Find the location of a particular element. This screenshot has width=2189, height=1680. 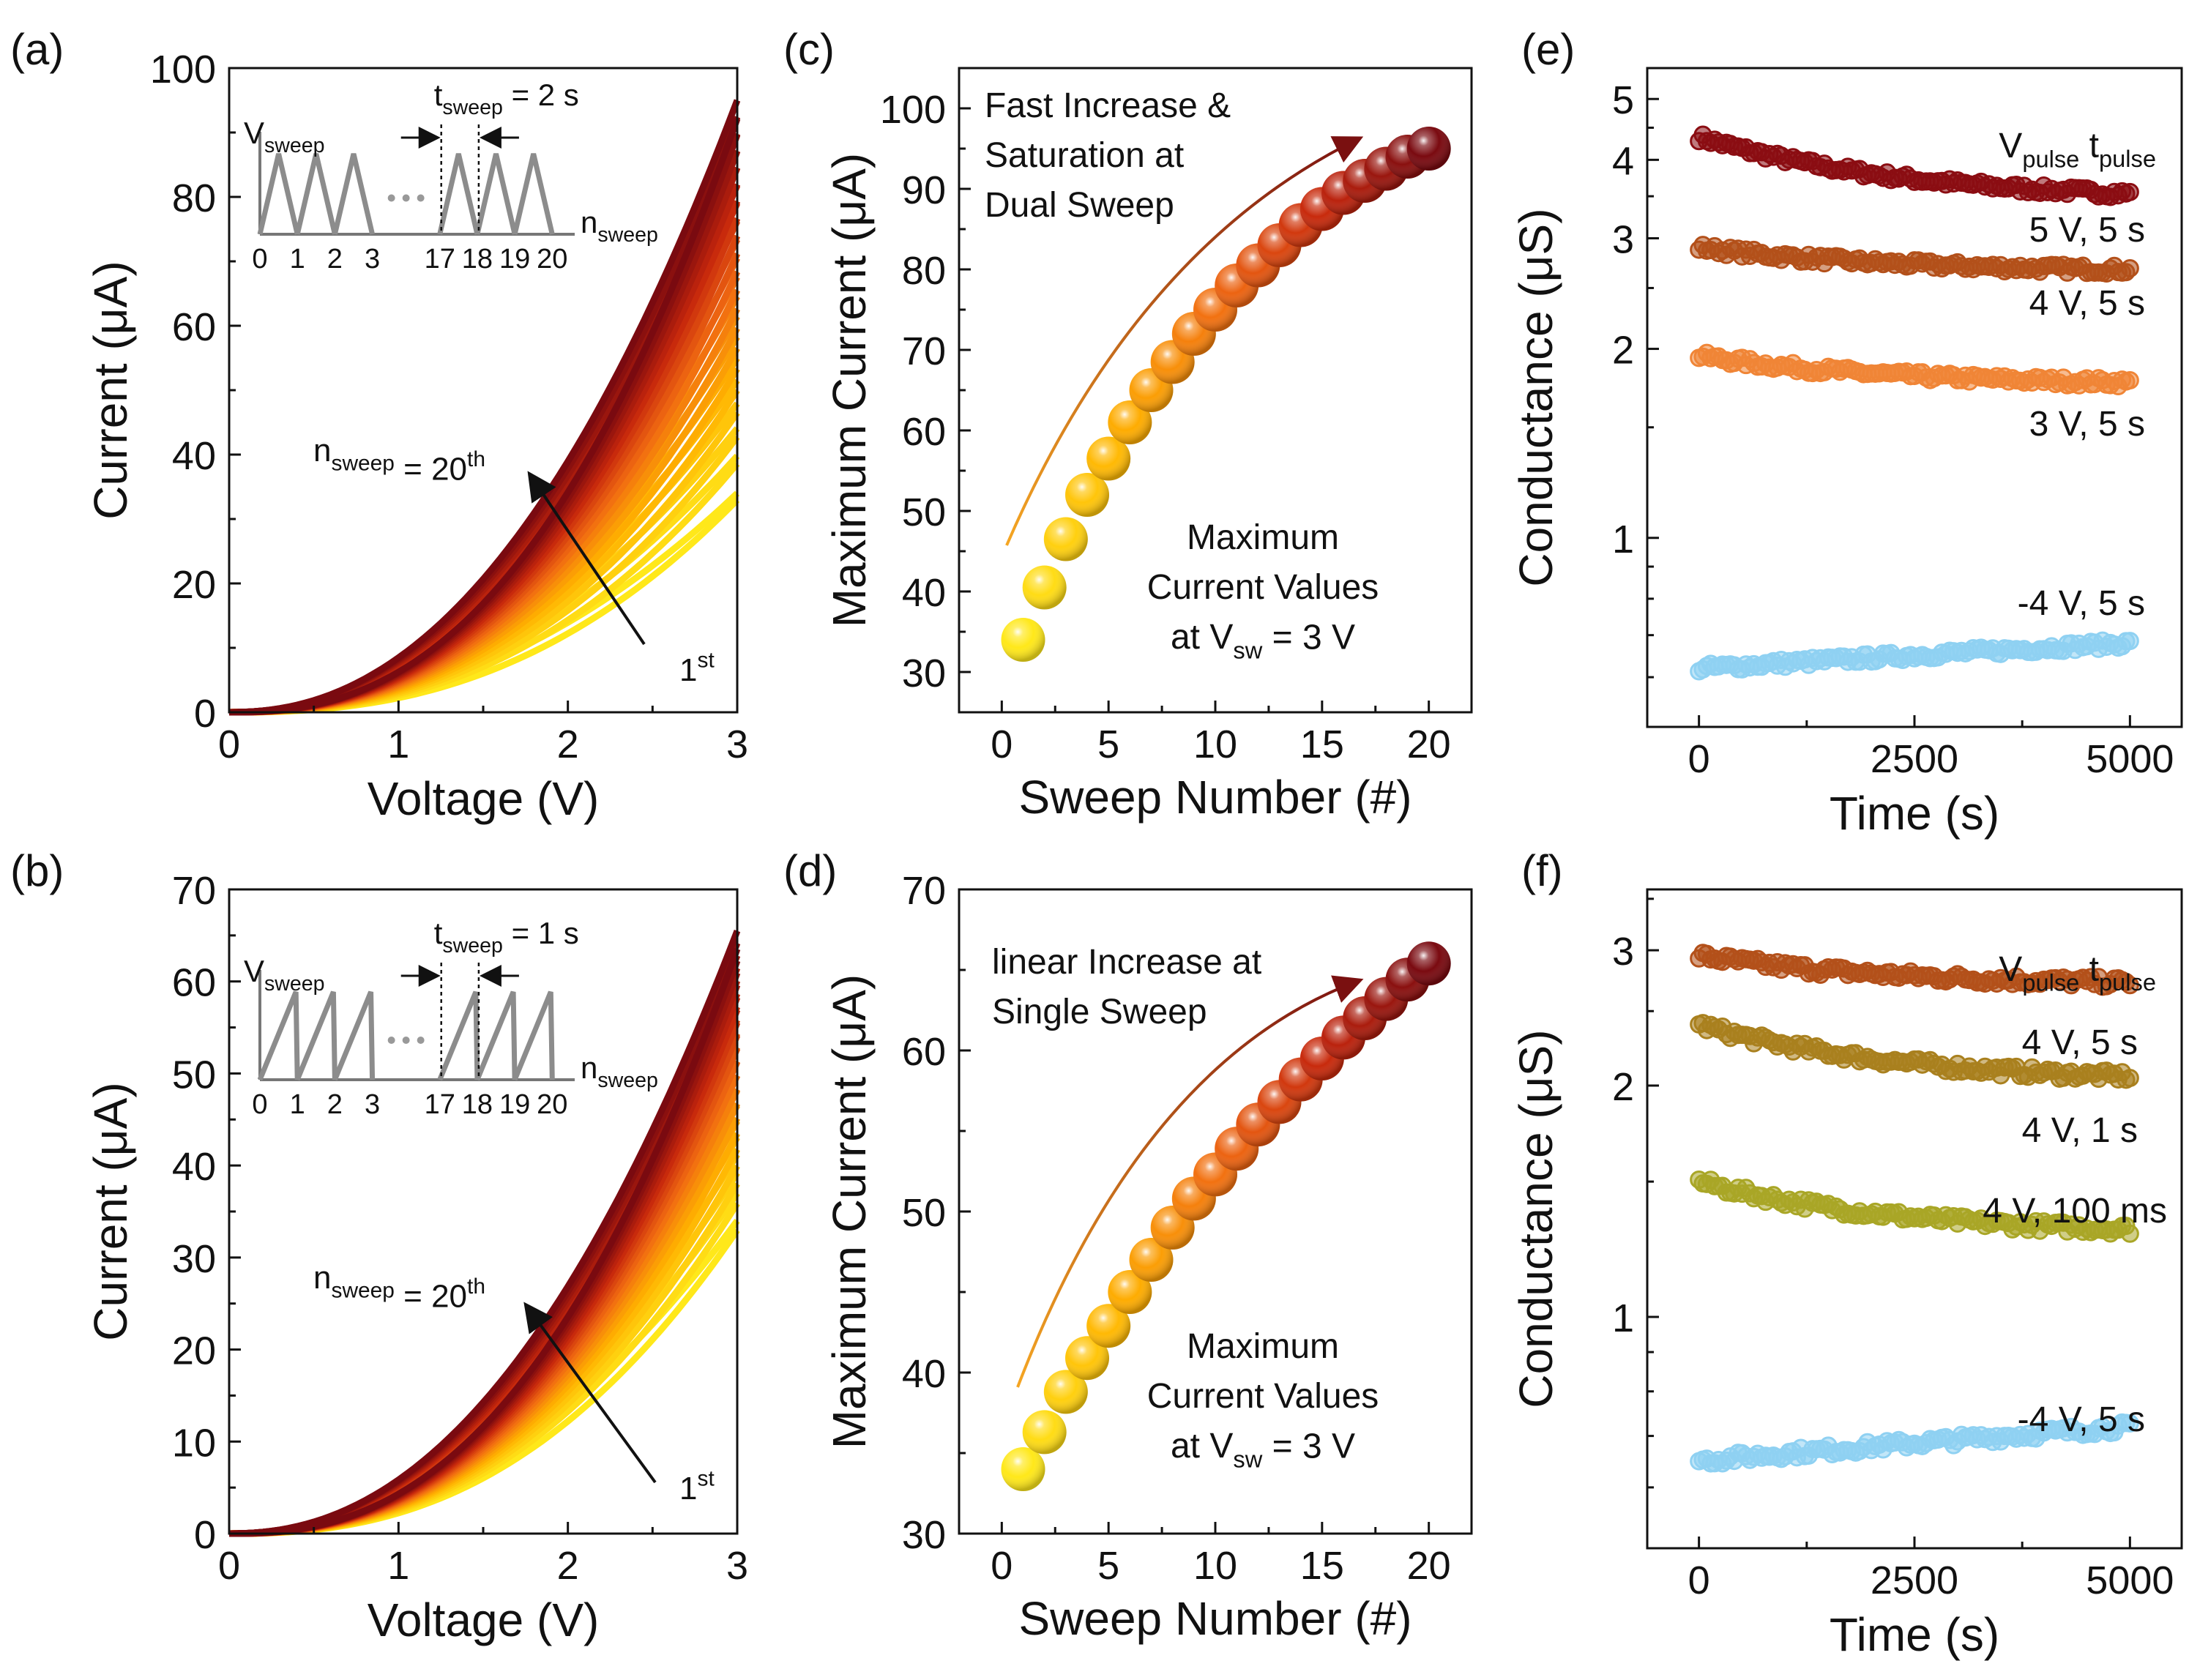

y-tick-label: 0 is located at coordinates (205, 1535).